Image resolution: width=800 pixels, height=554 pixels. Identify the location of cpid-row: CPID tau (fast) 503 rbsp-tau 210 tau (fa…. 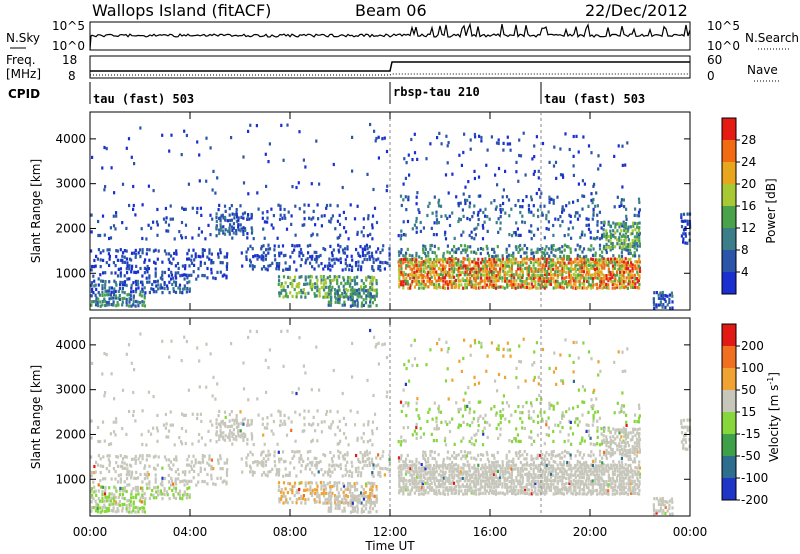
(326, 94).